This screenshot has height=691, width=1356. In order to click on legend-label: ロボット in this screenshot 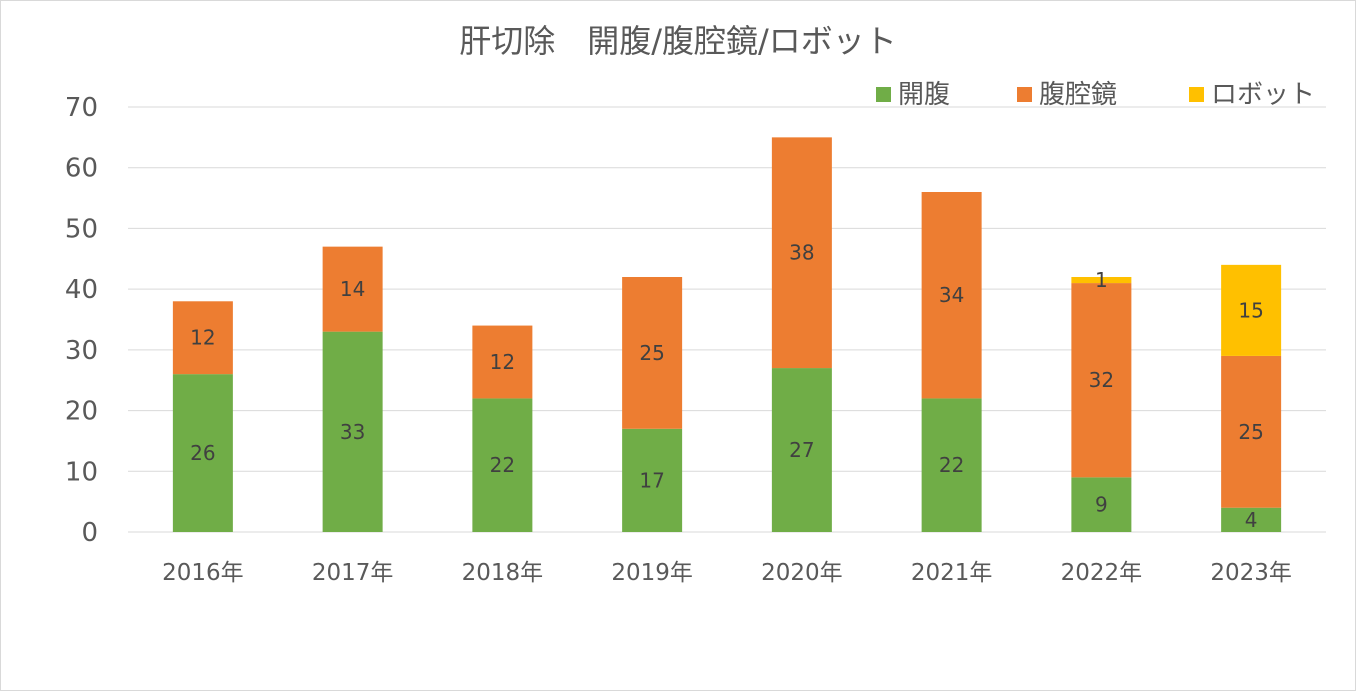, I will do `click(1263, 95)`.